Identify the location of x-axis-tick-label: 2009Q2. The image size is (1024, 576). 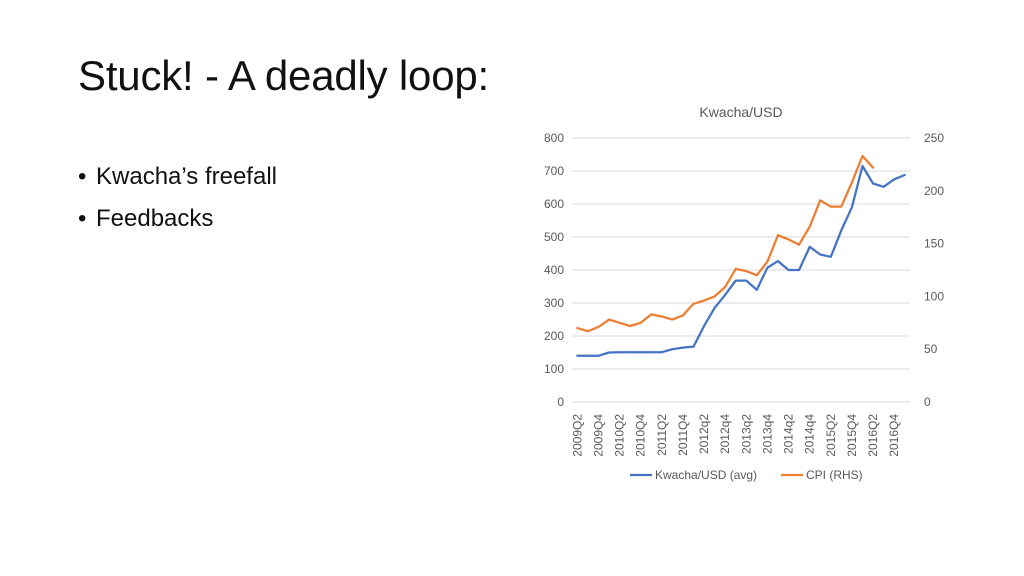
(577, 435).